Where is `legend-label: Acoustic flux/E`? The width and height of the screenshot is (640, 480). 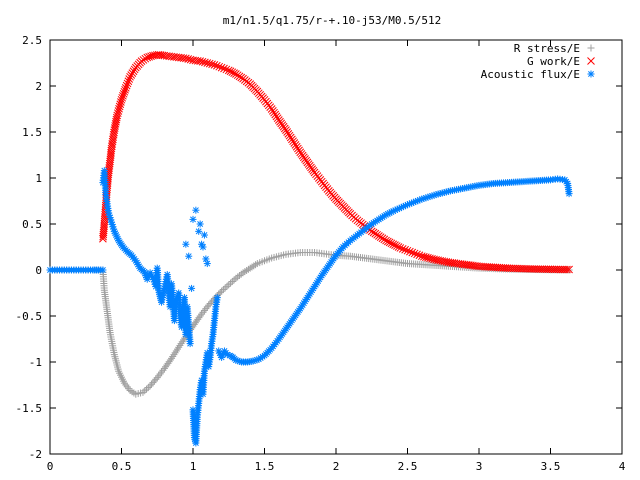 legend-label: Acoustic flux/E is located at coordinates (530, 74).